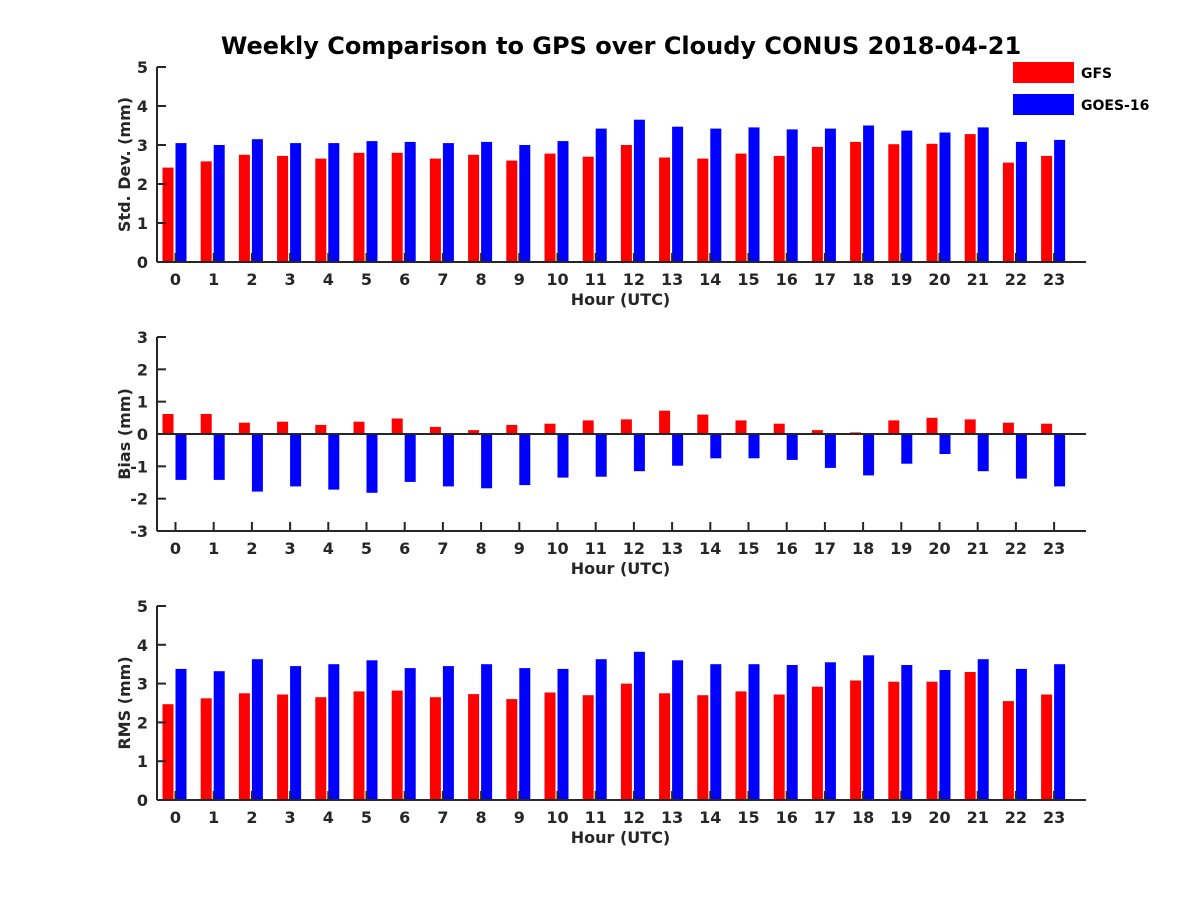 The height and width of the screenshot is (900, 1200). Describe the element at coordinates (1115, 106) in the screenshot. I see `legend-label: GOES-16` at that location.